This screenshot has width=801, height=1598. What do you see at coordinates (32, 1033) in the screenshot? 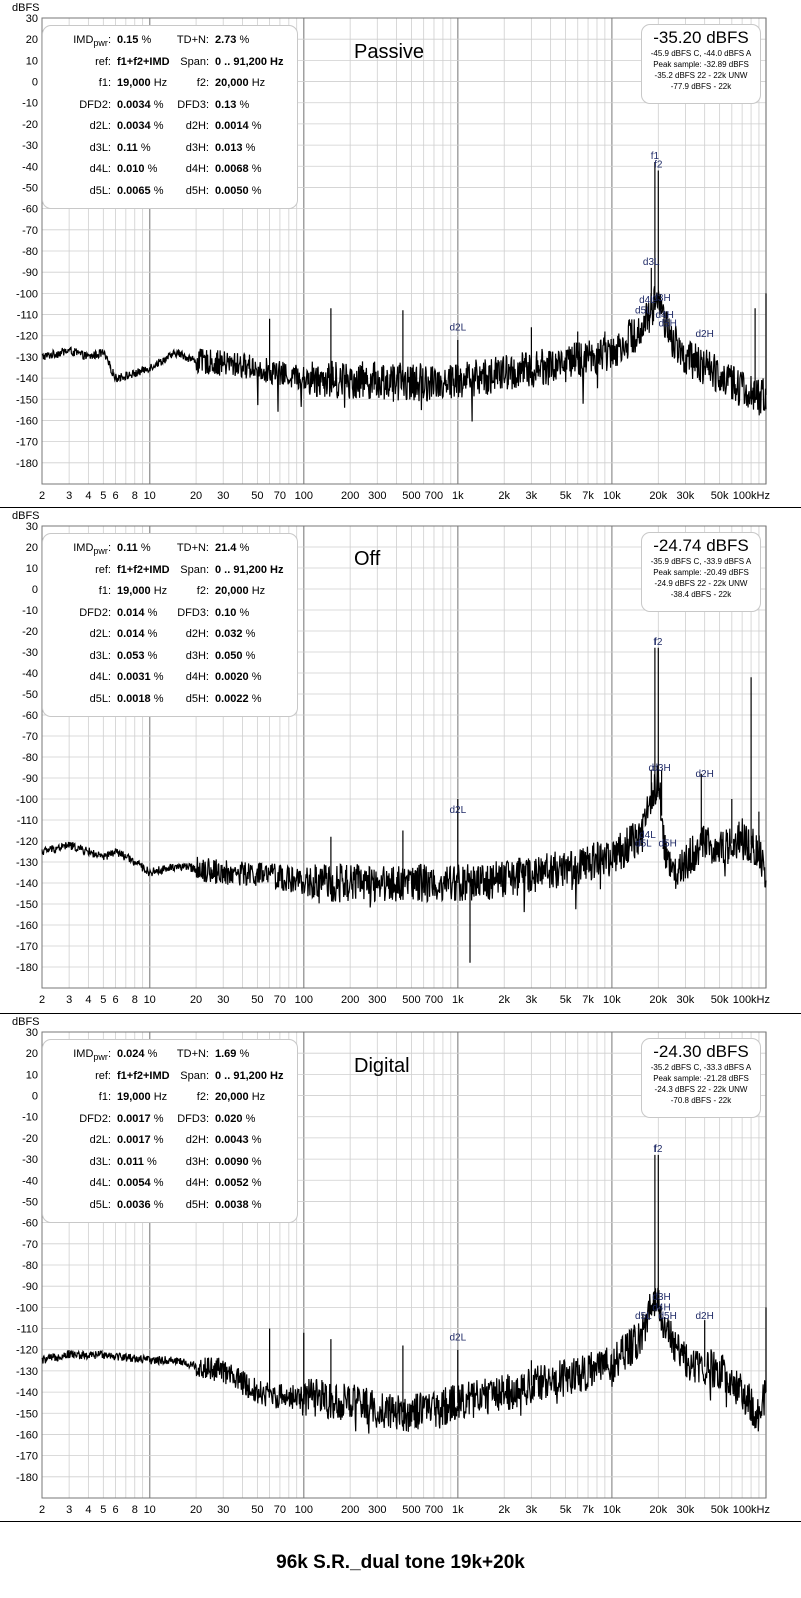
I see `y-tick-label: 30` at bounding box center [32, 1033].